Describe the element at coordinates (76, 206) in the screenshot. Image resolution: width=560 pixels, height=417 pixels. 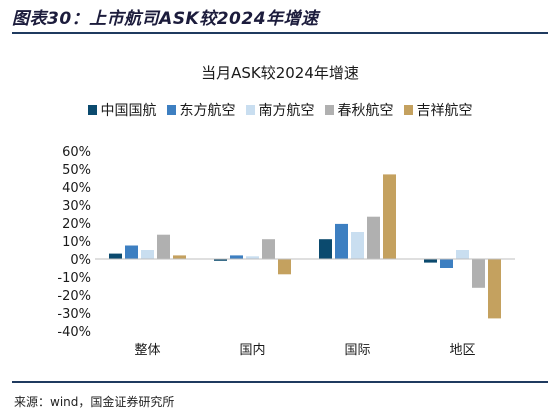
I see `y-tick-label: 30%` at that location.